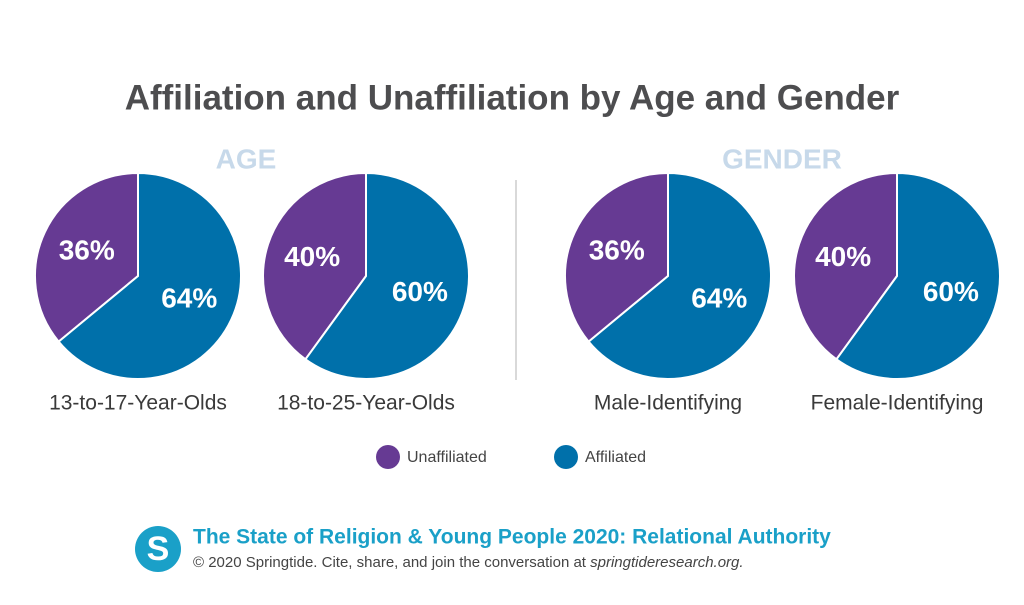  Describe the element at coordinates (897, 403) in the screenshot. I see `pie-label: Female-Identifying` at that location.